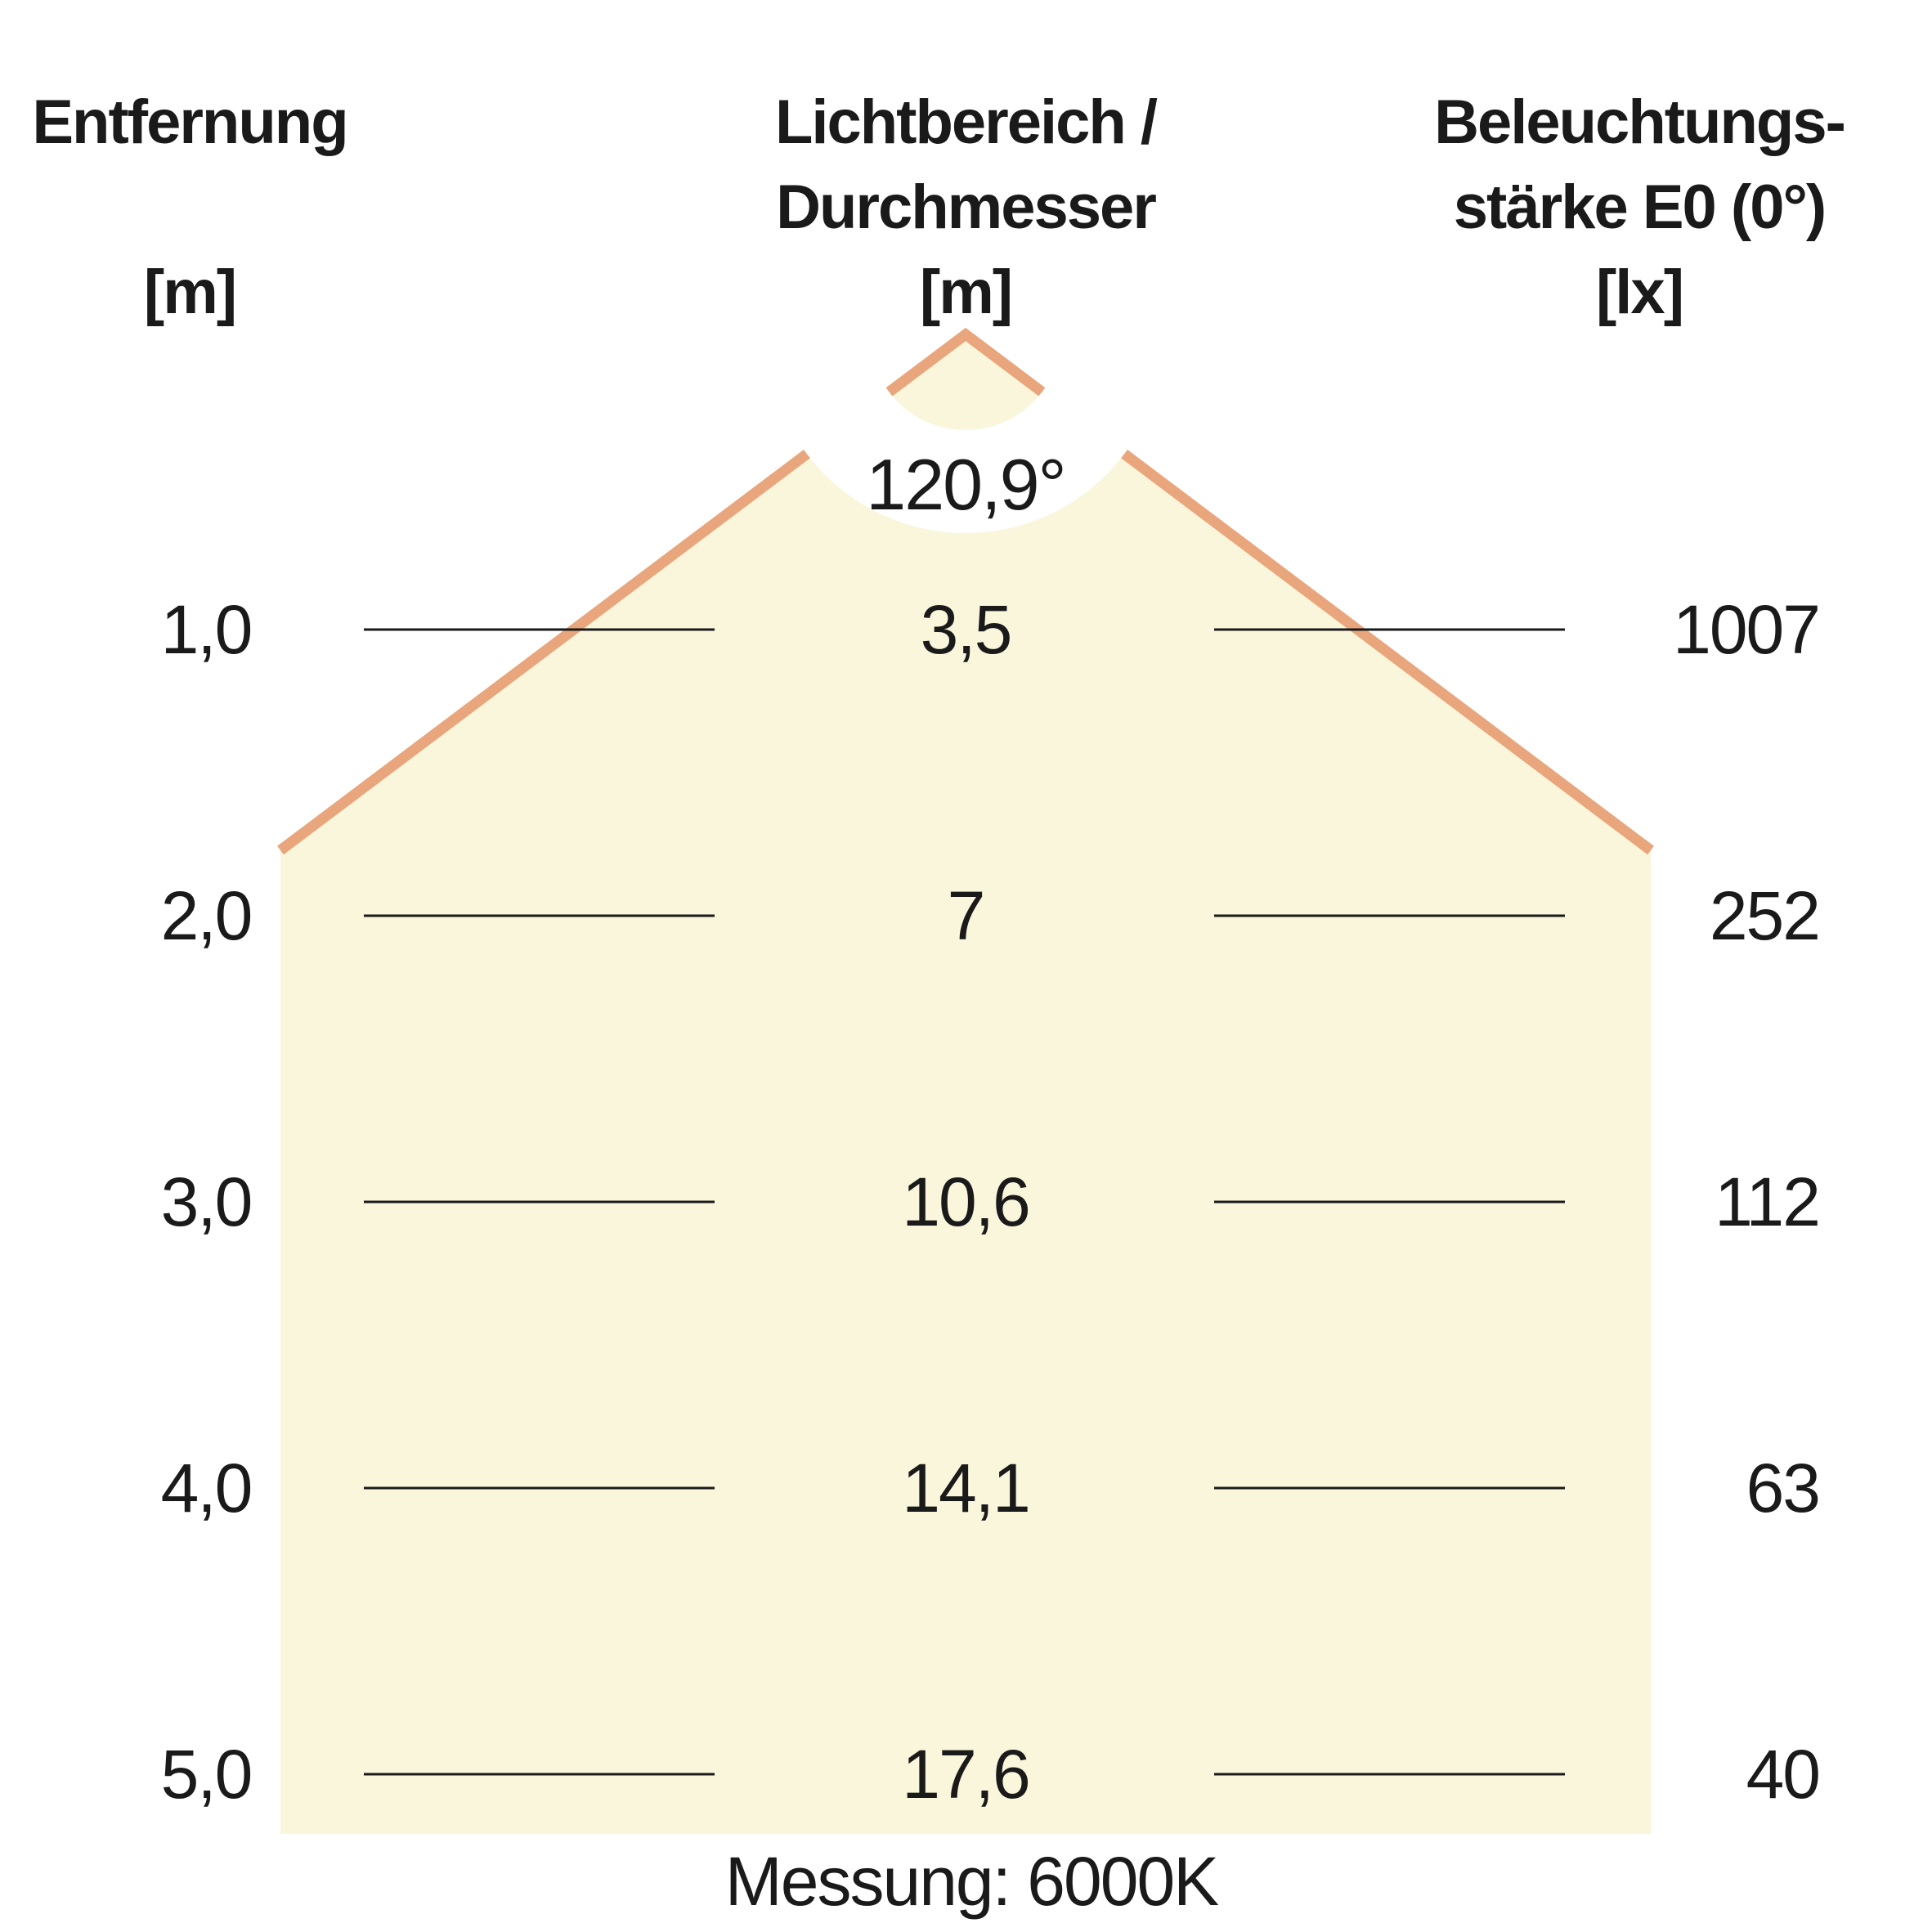 The width and height of the screenshot is (1932, 1932). I want to click on column-unit-distance: [m], so click(190, 292).